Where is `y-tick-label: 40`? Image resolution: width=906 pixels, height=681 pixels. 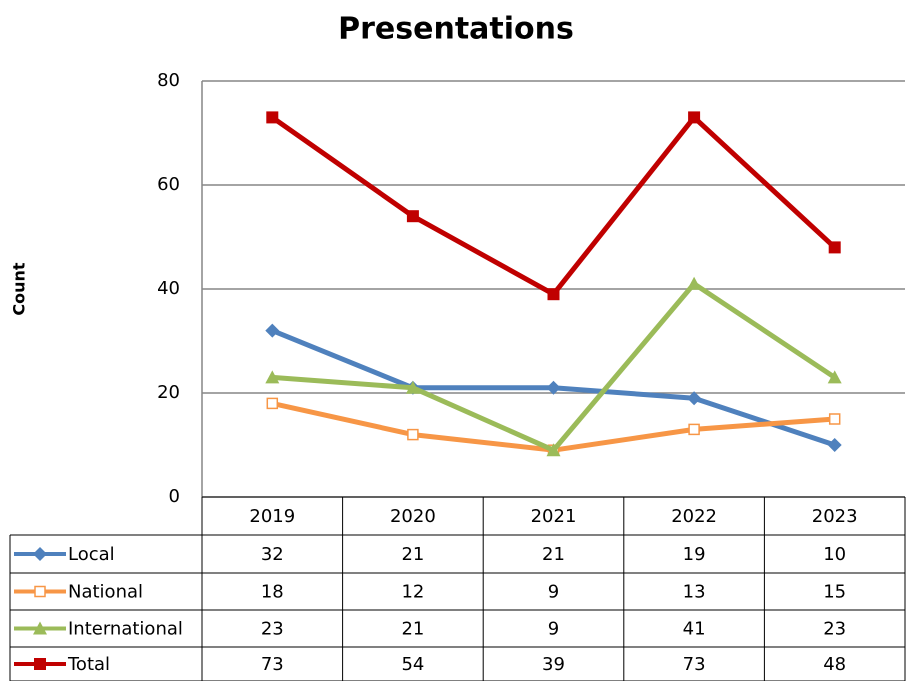
y-tick-label: 40 is located at coordinates (168, 288).